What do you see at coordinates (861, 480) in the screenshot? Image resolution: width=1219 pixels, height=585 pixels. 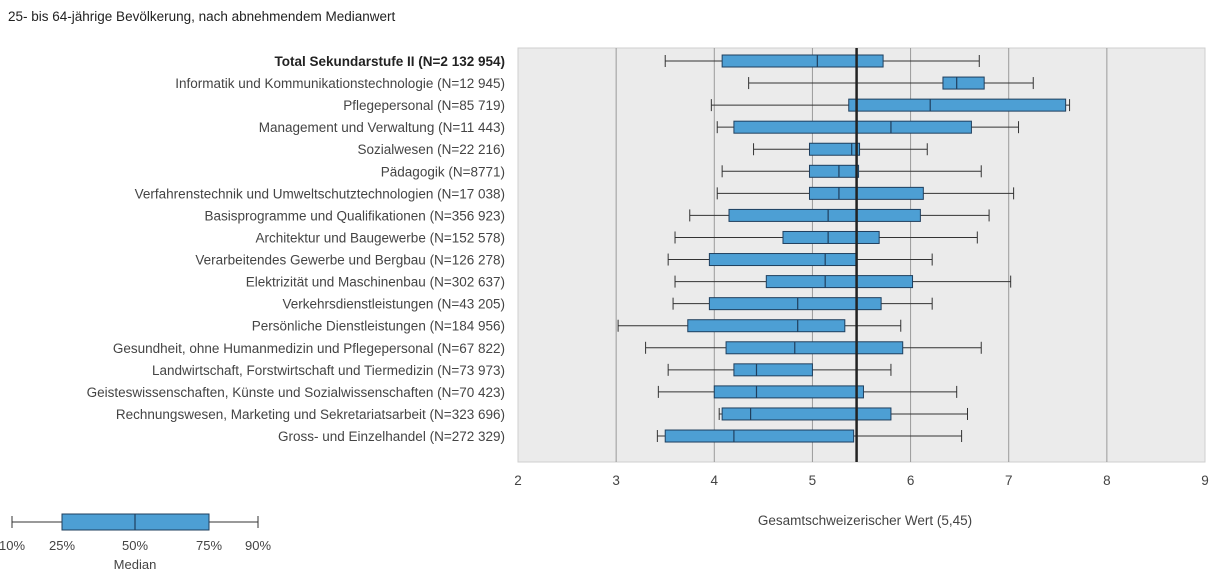 I see `x-axis-ticks: 2 3 4 5 6 7 8 9` at bounding box center [861, 480].